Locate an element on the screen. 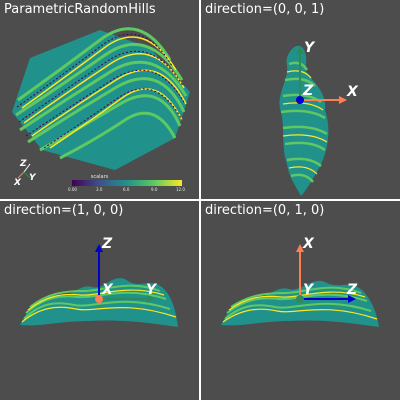 The width and height of the screenshot is (400, 400). hills-surface-side-x: Z Y X is located at coordinates (99, 281).